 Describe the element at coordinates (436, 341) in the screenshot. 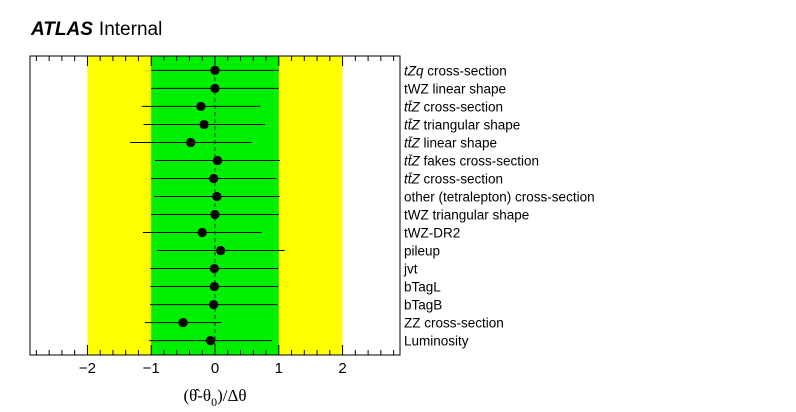

I see `parameter-label: Luminosity` at that location.